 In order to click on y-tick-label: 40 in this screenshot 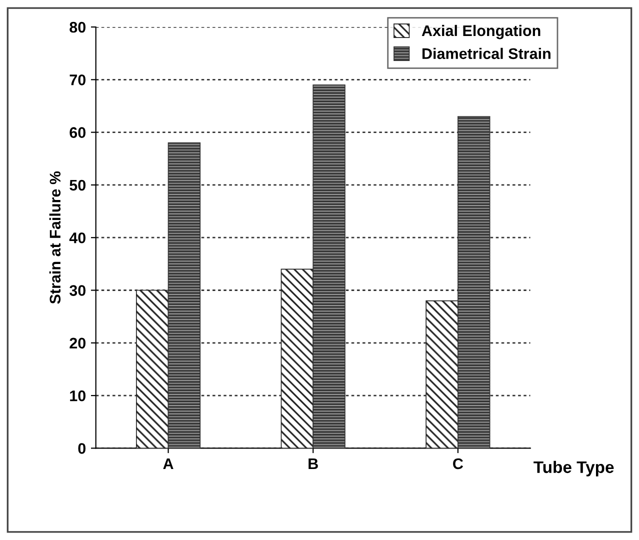, I will do `click(77, 238)`.